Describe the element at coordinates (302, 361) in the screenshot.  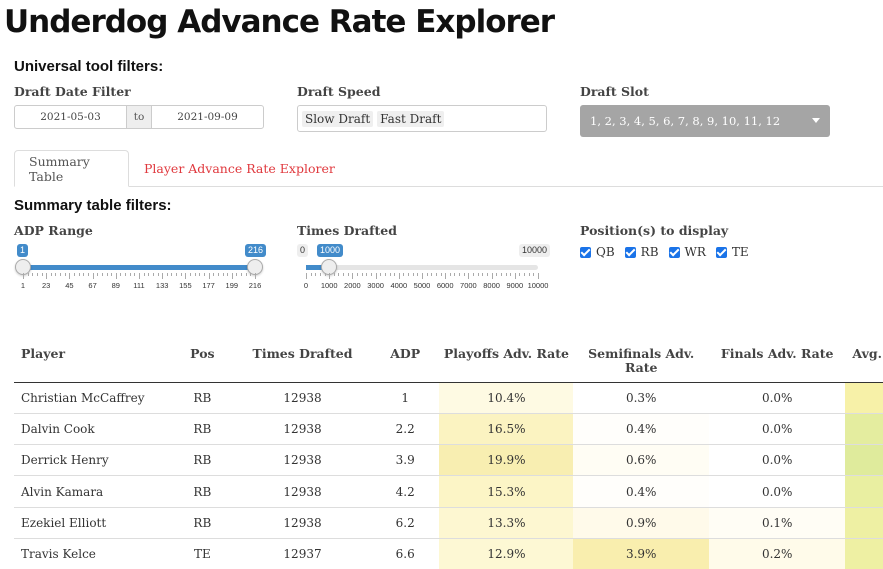
I see `column-header-times-drafted: Times Drafted` at that location.